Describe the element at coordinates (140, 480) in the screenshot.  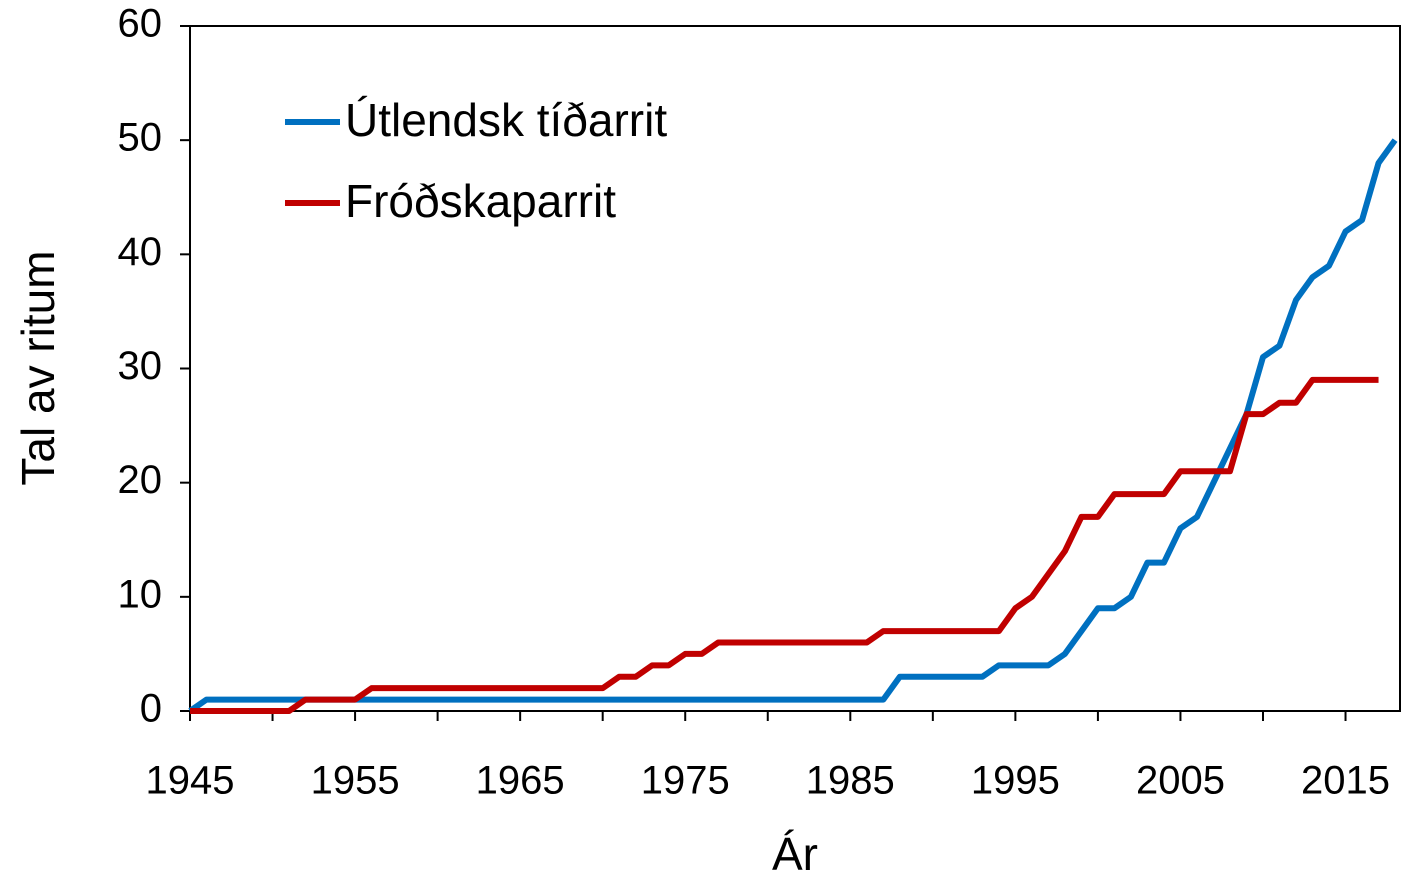
I see `y-tick-label: 20` at that location.